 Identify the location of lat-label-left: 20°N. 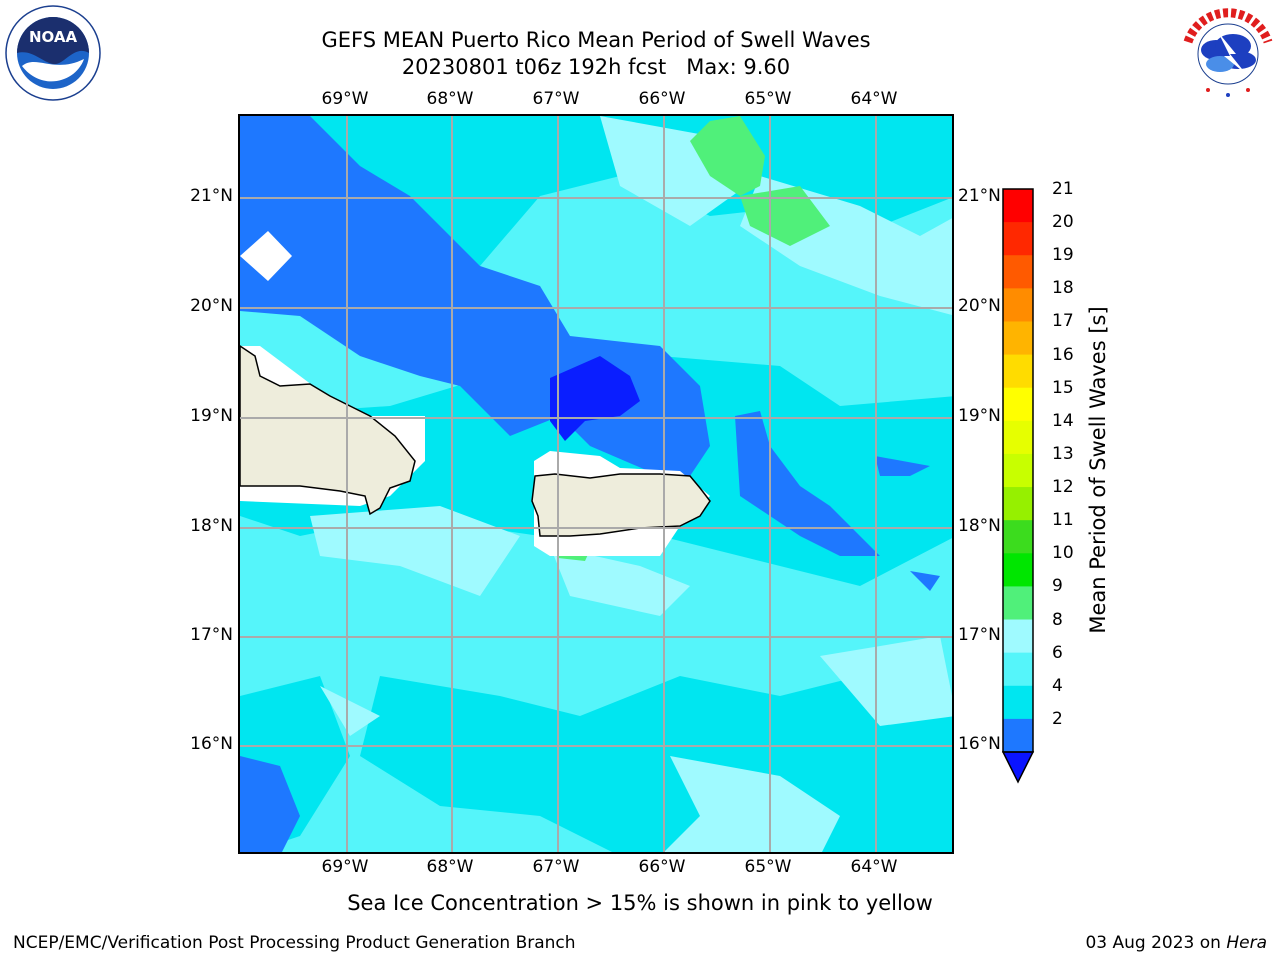
(211, 306).